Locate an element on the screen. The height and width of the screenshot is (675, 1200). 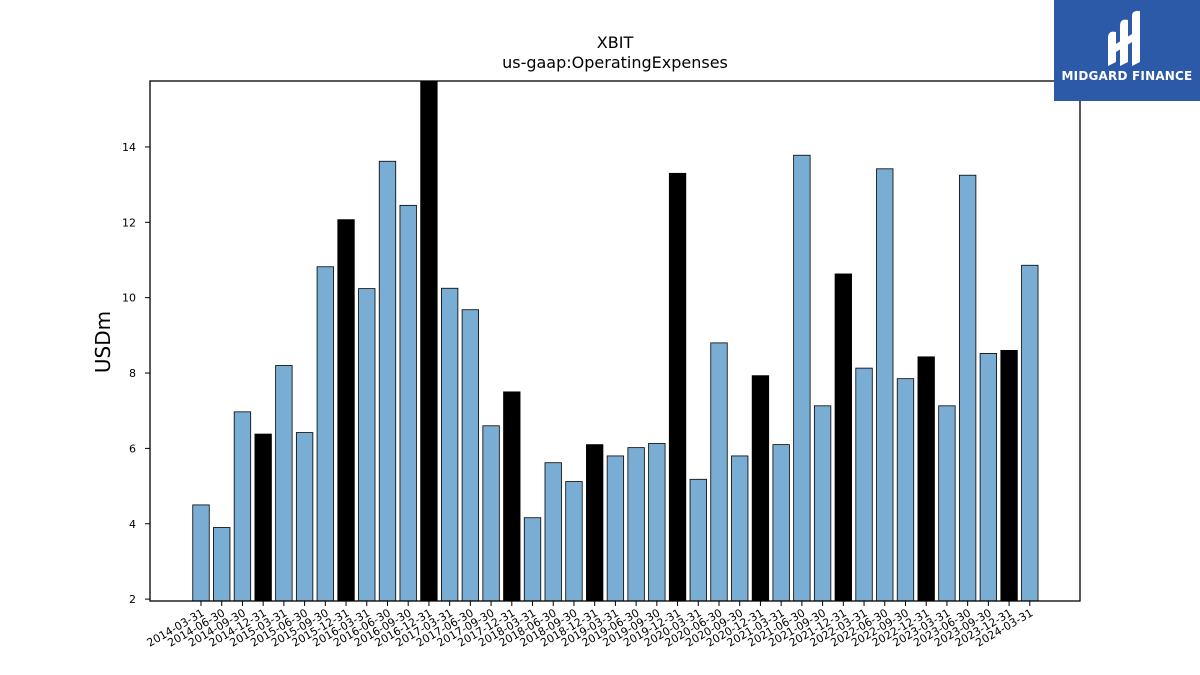
y-tick-label: 6 is located at coordinates (132, 448).